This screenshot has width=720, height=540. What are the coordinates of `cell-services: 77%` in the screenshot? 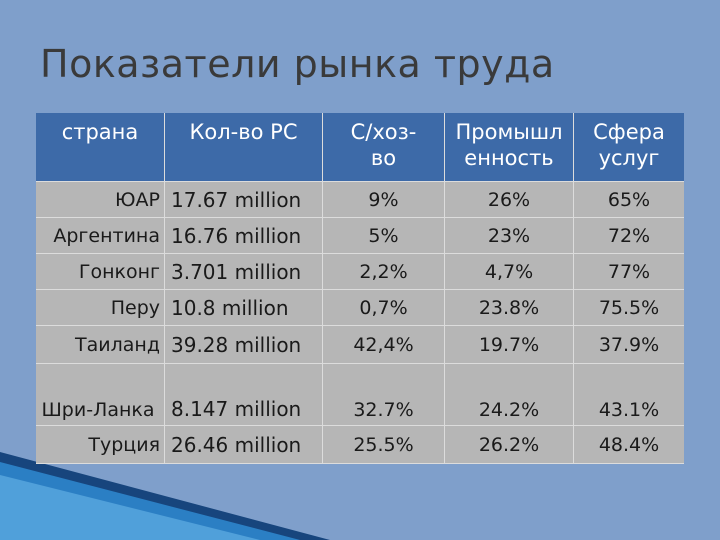 It's located at (629, 272).